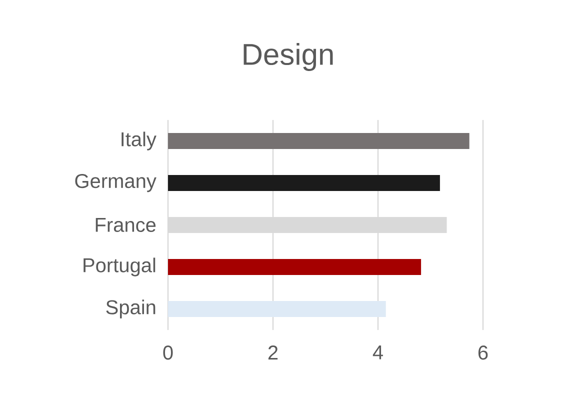  Describe the element at coordinates (120, 267) in the screenshot. I see `y-tick-label: Portugal` at that location.